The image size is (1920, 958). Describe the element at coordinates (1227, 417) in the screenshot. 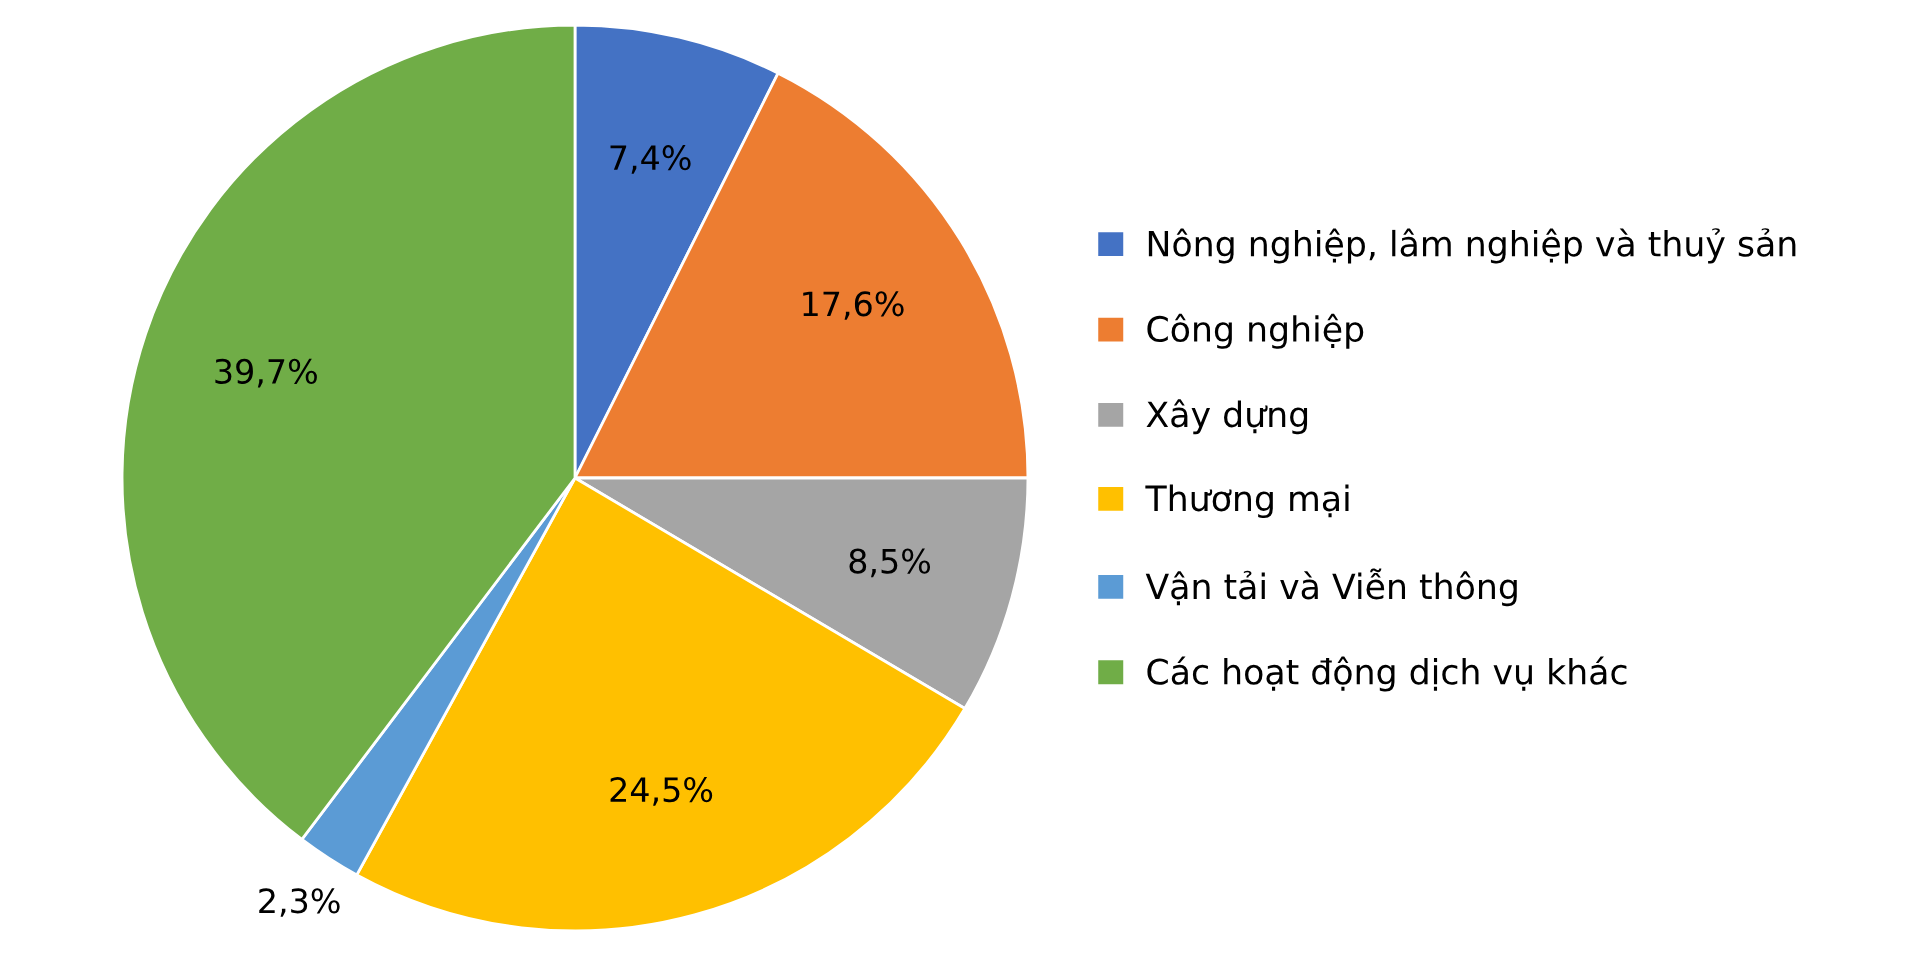

I see `legend-label: Xây dựng` at that location.